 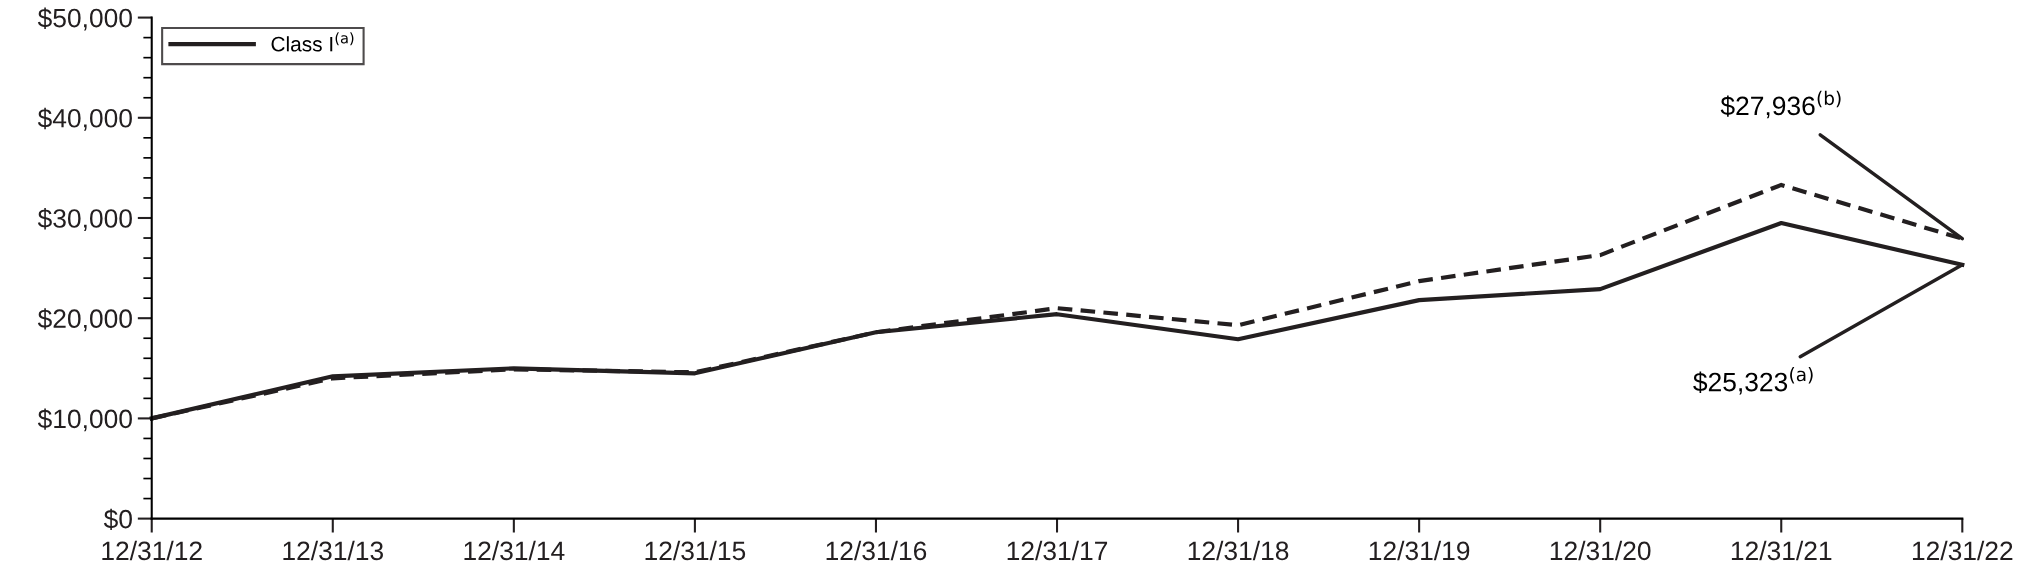 What do you see at coordinates (514, 550) in the screenshot?
I see `x-tick-label: 12/31/14` at bounding box center [514, 550].